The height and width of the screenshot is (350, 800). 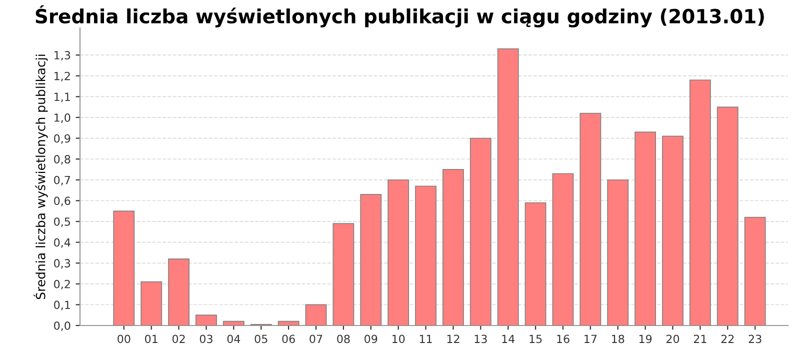 I want to click on y-tick-label: 1,1, so click(x=62, y=97).